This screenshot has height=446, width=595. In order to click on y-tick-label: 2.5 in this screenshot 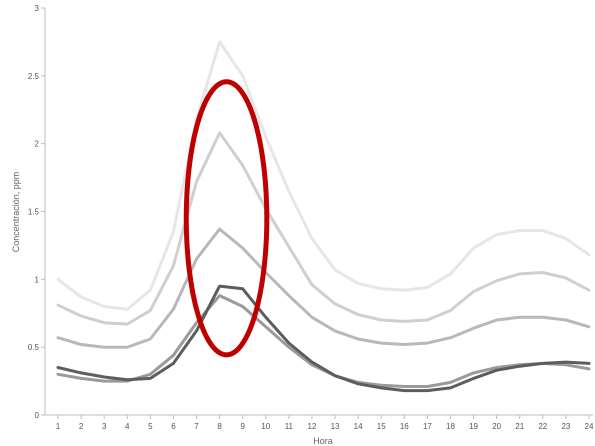, I will do `click(34, 76)`.